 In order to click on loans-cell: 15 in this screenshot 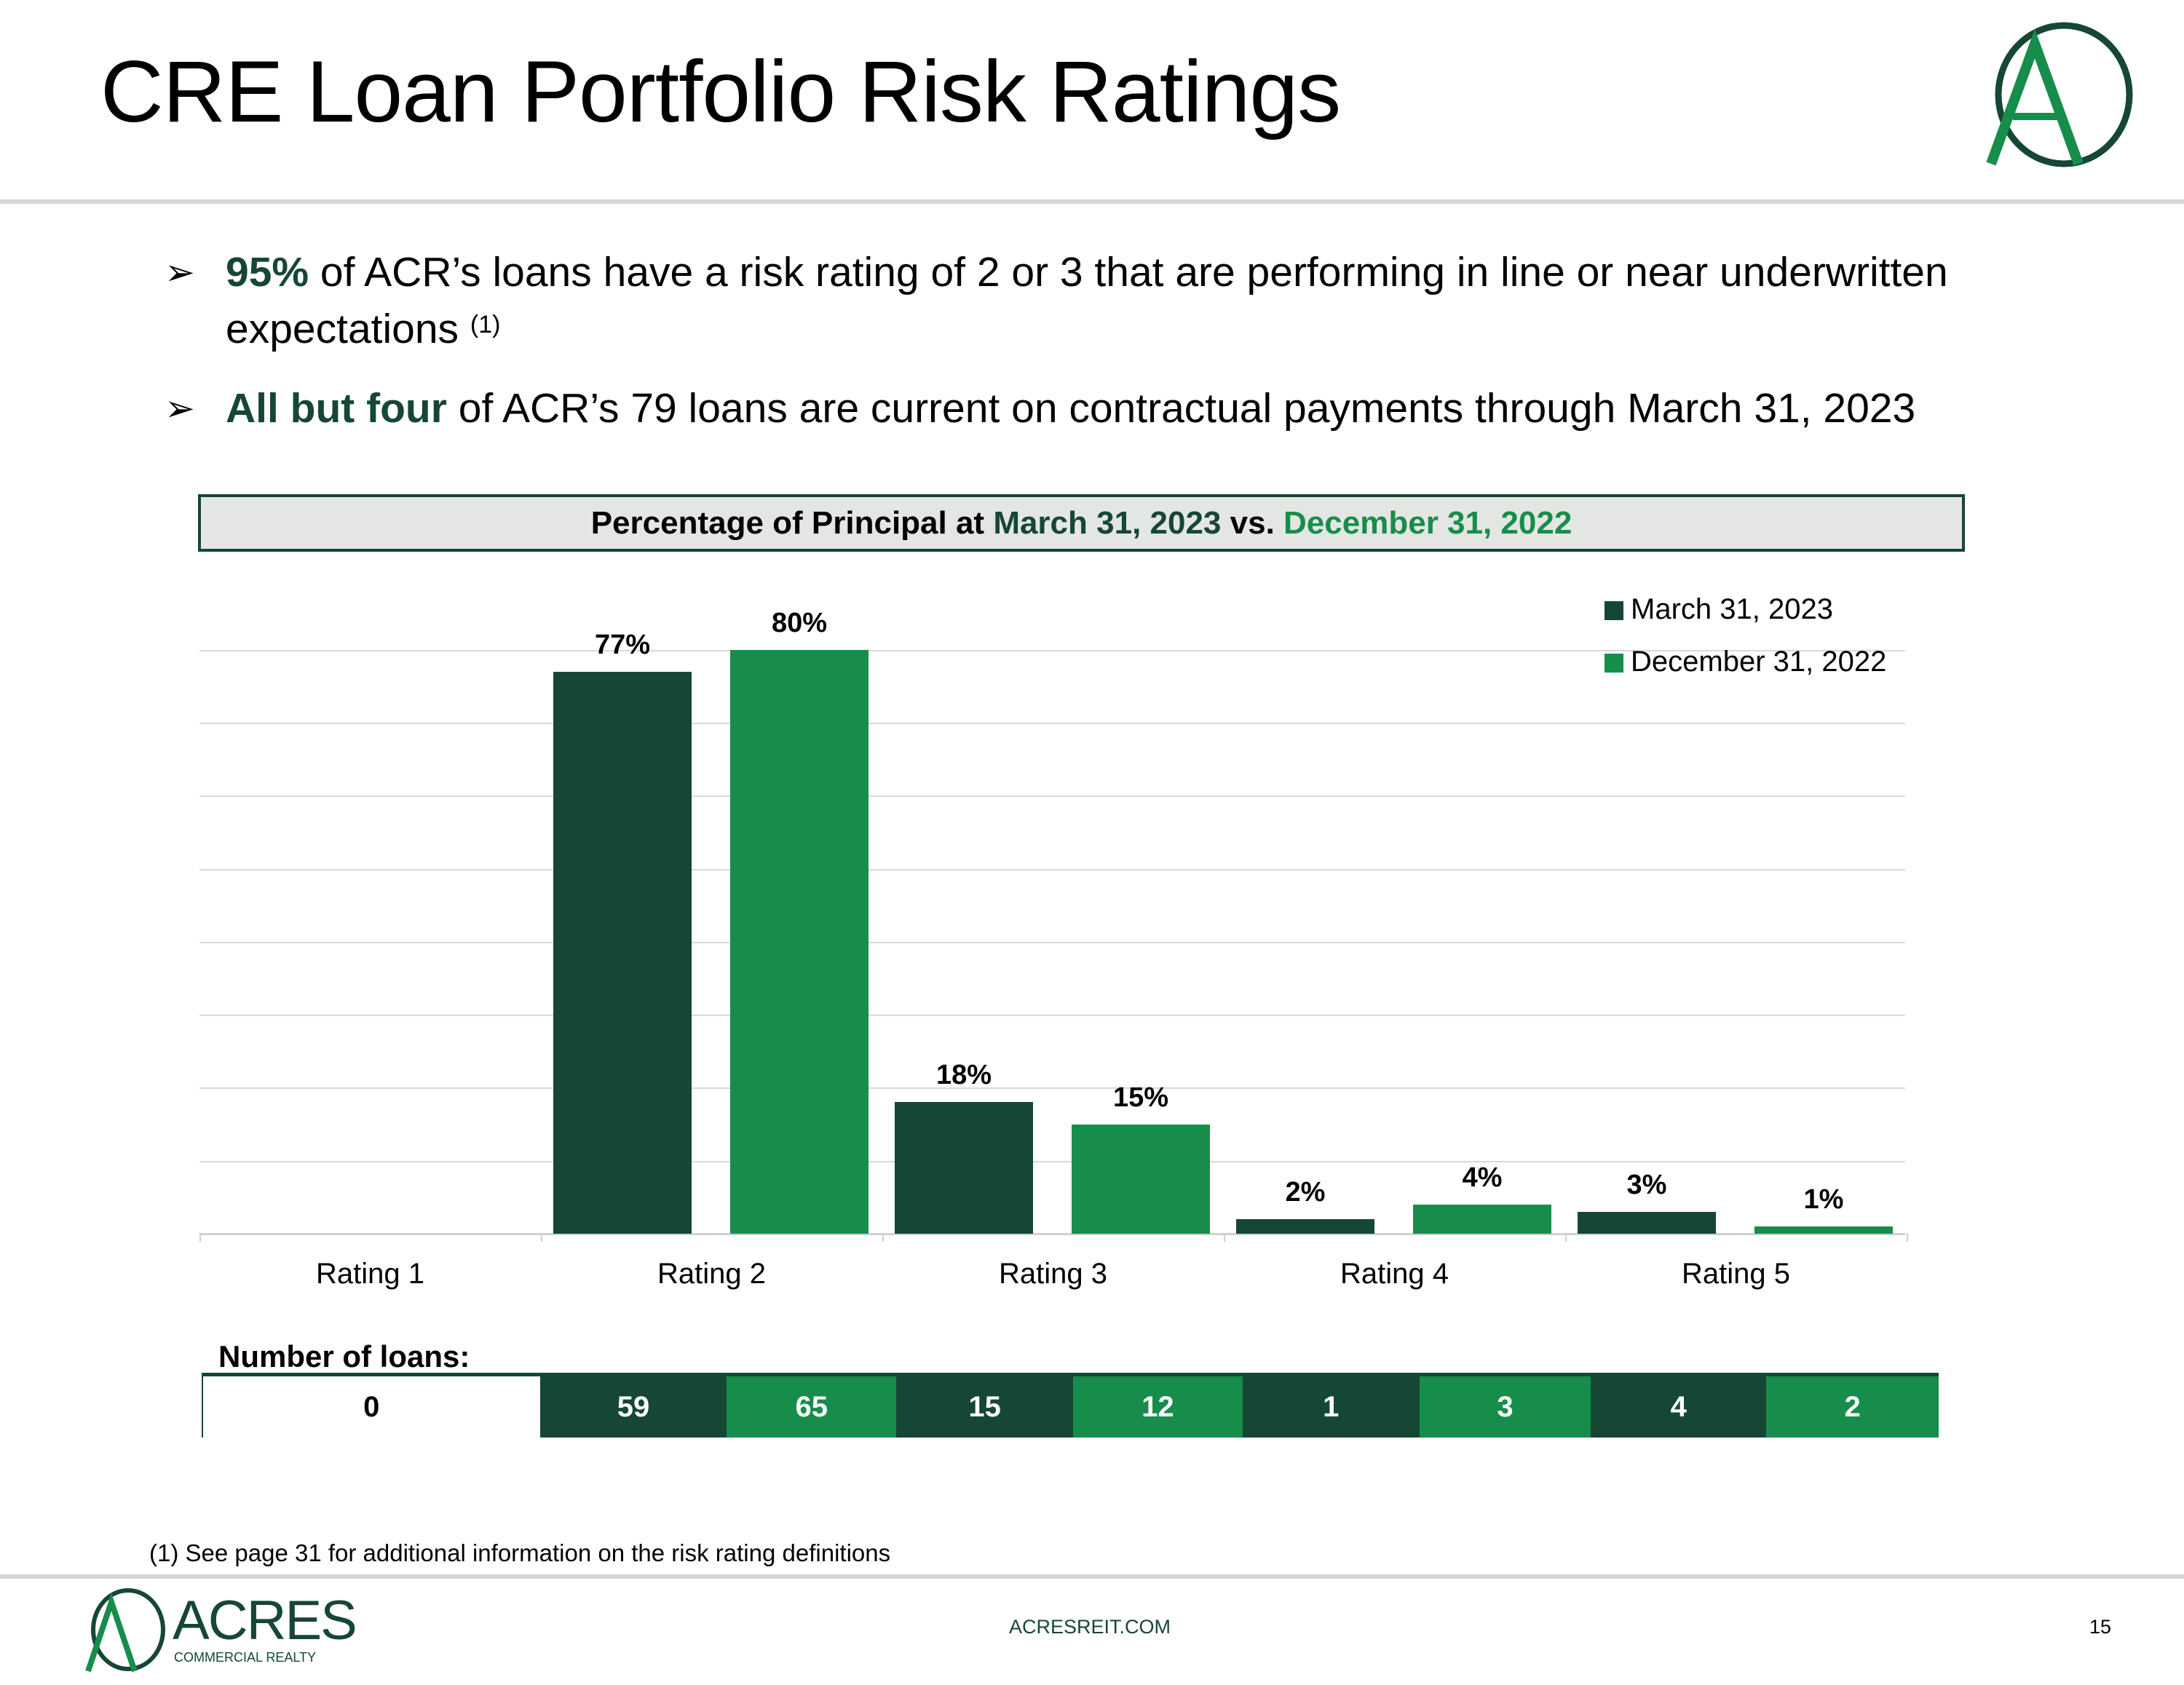, I will do `click(984, 1407)`.